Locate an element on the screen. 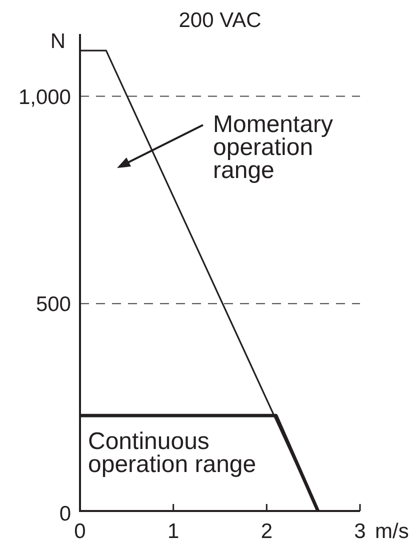 The width and height of the screenshot is (417, 546). chart-title: 200 VAC is located at coordinates (220, 20).